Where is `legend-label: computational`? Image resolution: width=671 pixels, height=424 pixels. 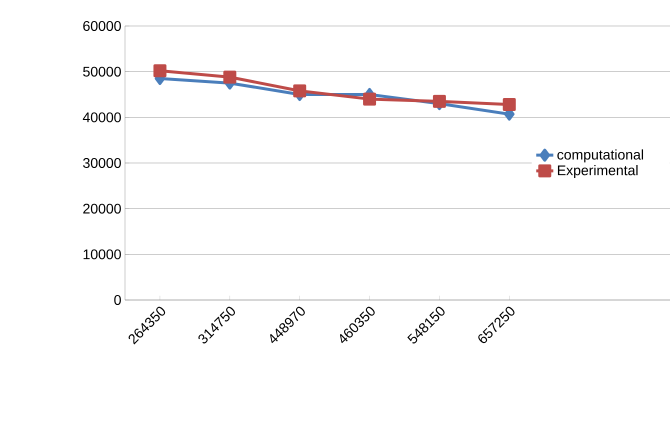
legend-label: computational is located at coordinates (600, 155).